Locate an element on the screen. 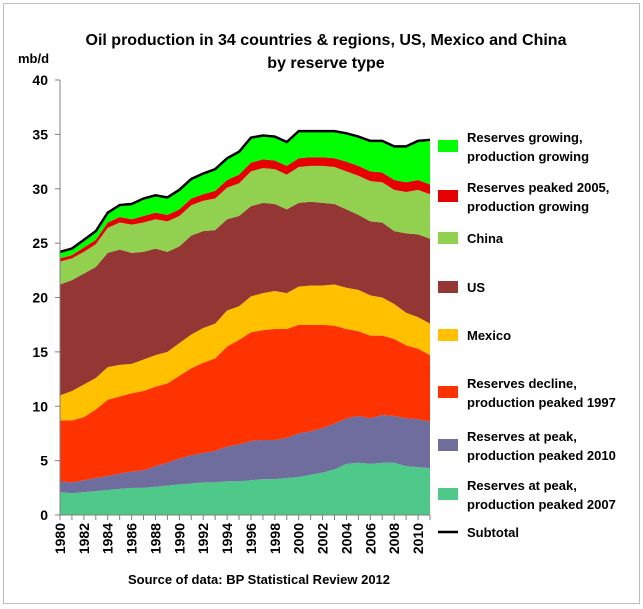  x-tick-label: 1988 is located at coordinates (155, 538).